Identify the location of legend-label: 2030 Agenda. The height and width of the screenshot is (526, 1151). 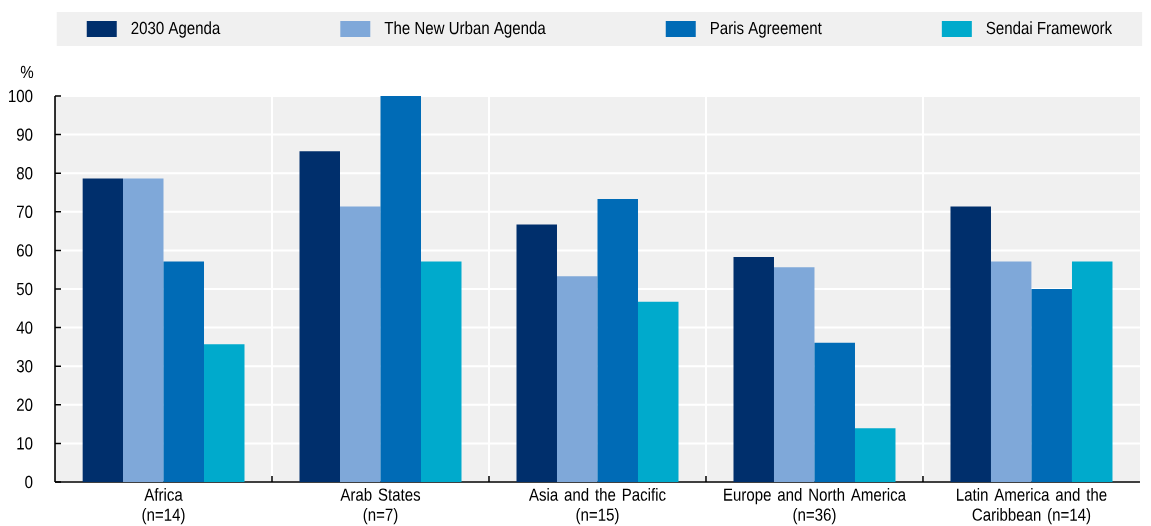
(176, 29).